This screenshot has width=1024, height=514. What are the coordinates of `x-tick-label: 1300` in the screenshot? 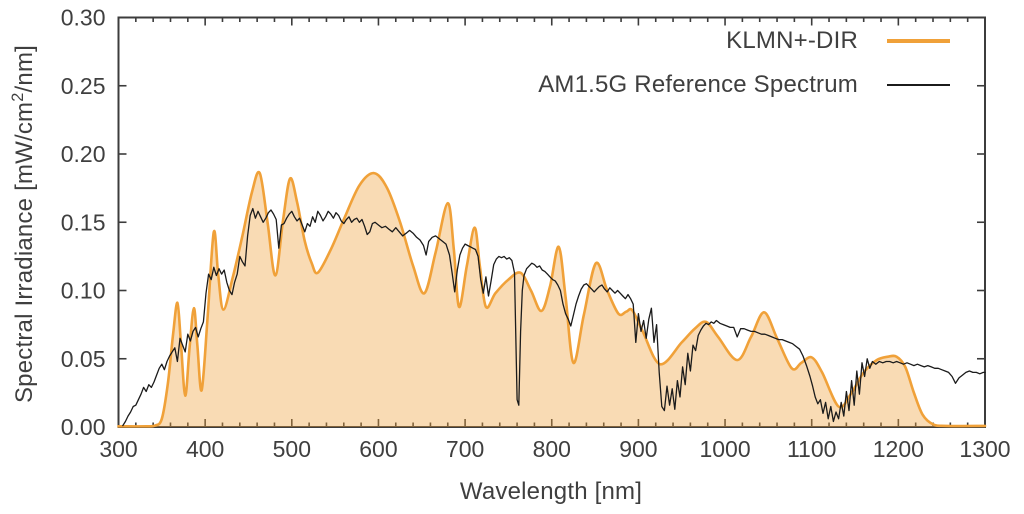 It's located at (984, 449).